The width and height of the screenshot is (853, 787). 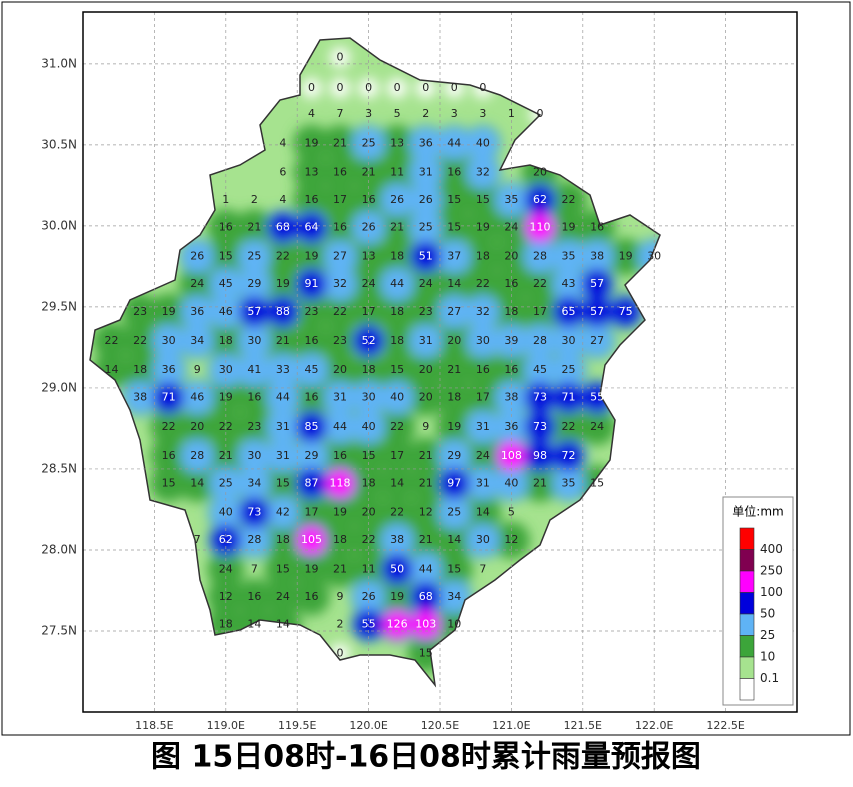 What do you see at coordinates (368, 113) in the screenshot?
I see `station-value: 3` at bounding box center [368, 113].